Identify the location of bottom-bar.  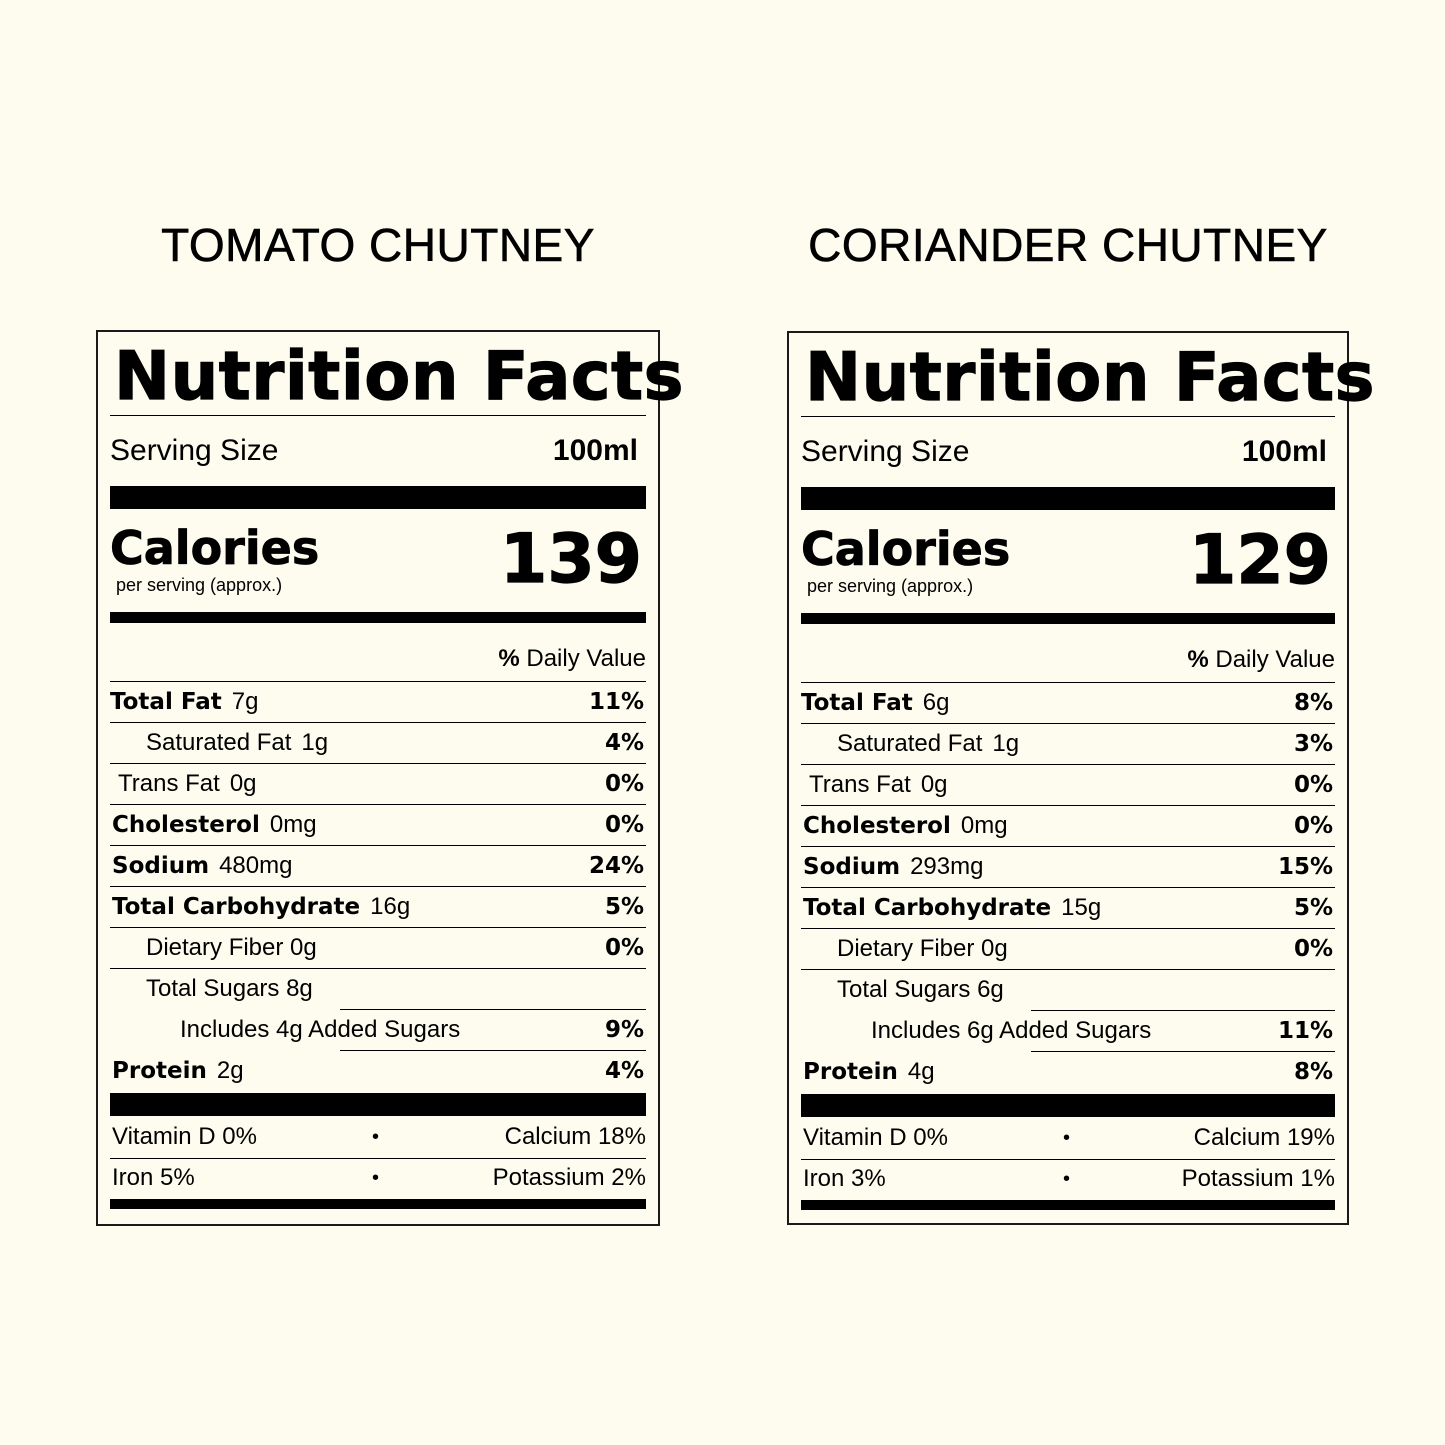
(1068, 1205).